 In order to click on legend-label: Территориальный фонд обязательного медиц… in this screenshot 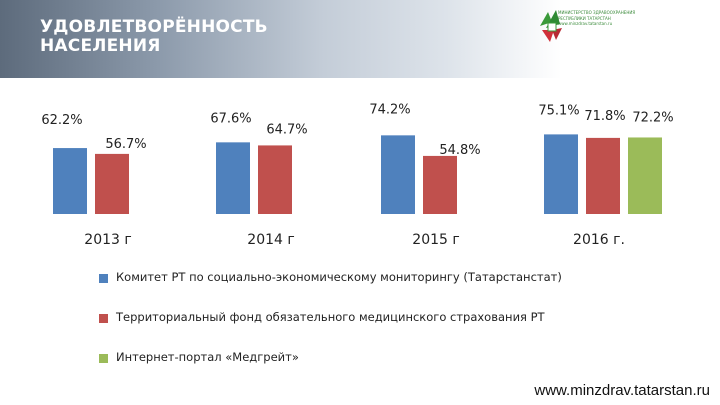, I will do `click(330, 317)`.